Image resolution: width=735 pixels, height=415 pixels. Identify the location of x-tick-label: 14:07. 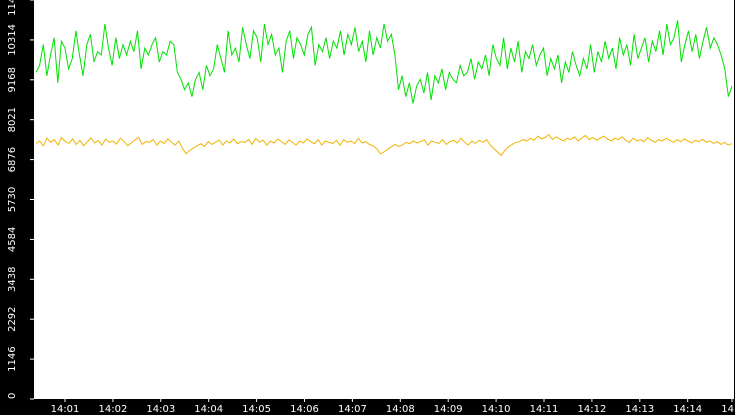
(352, 409).